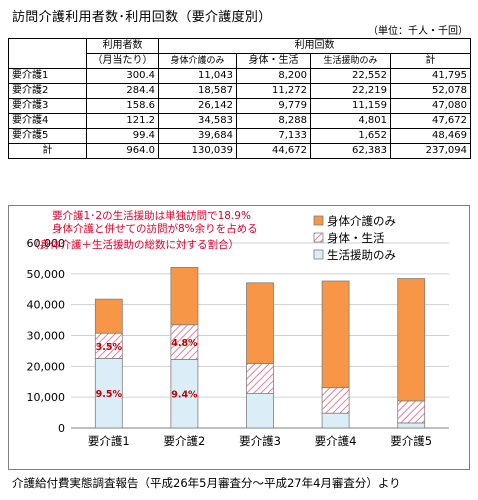 The height and width of the screenshot is (500, 478). What do you see at coordinates (47, 53) in the screenshot?
I see `table-corner-cell` at bounding box center [47, 53].